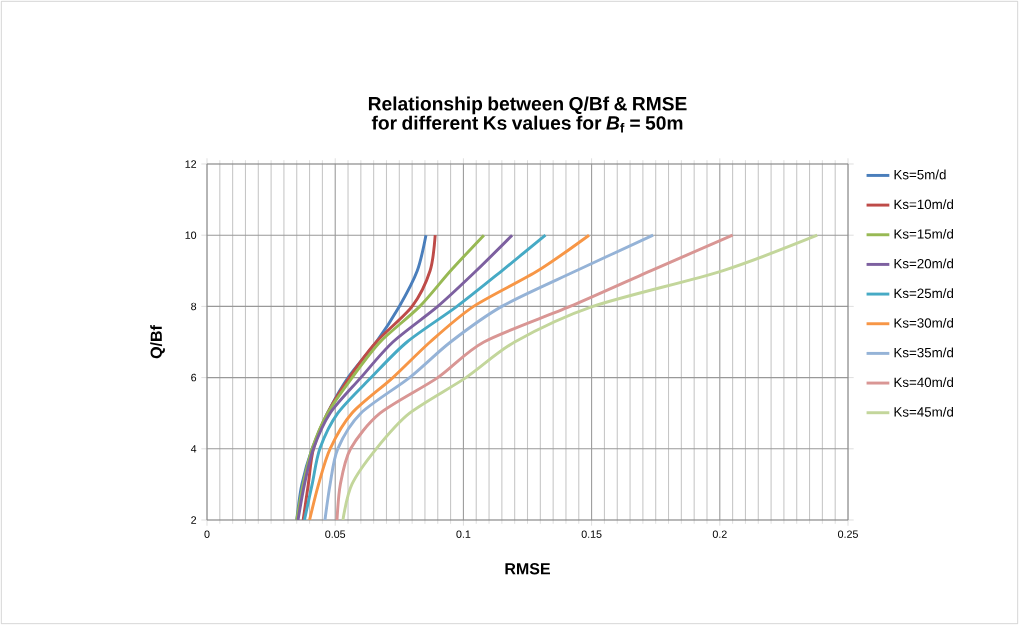 This screenshot has width=1019, height=625. What do you see at coordinates (591, 534) in the screenshot?
I see `x-tick-label: 0.15` at bounding box center [591, 534].